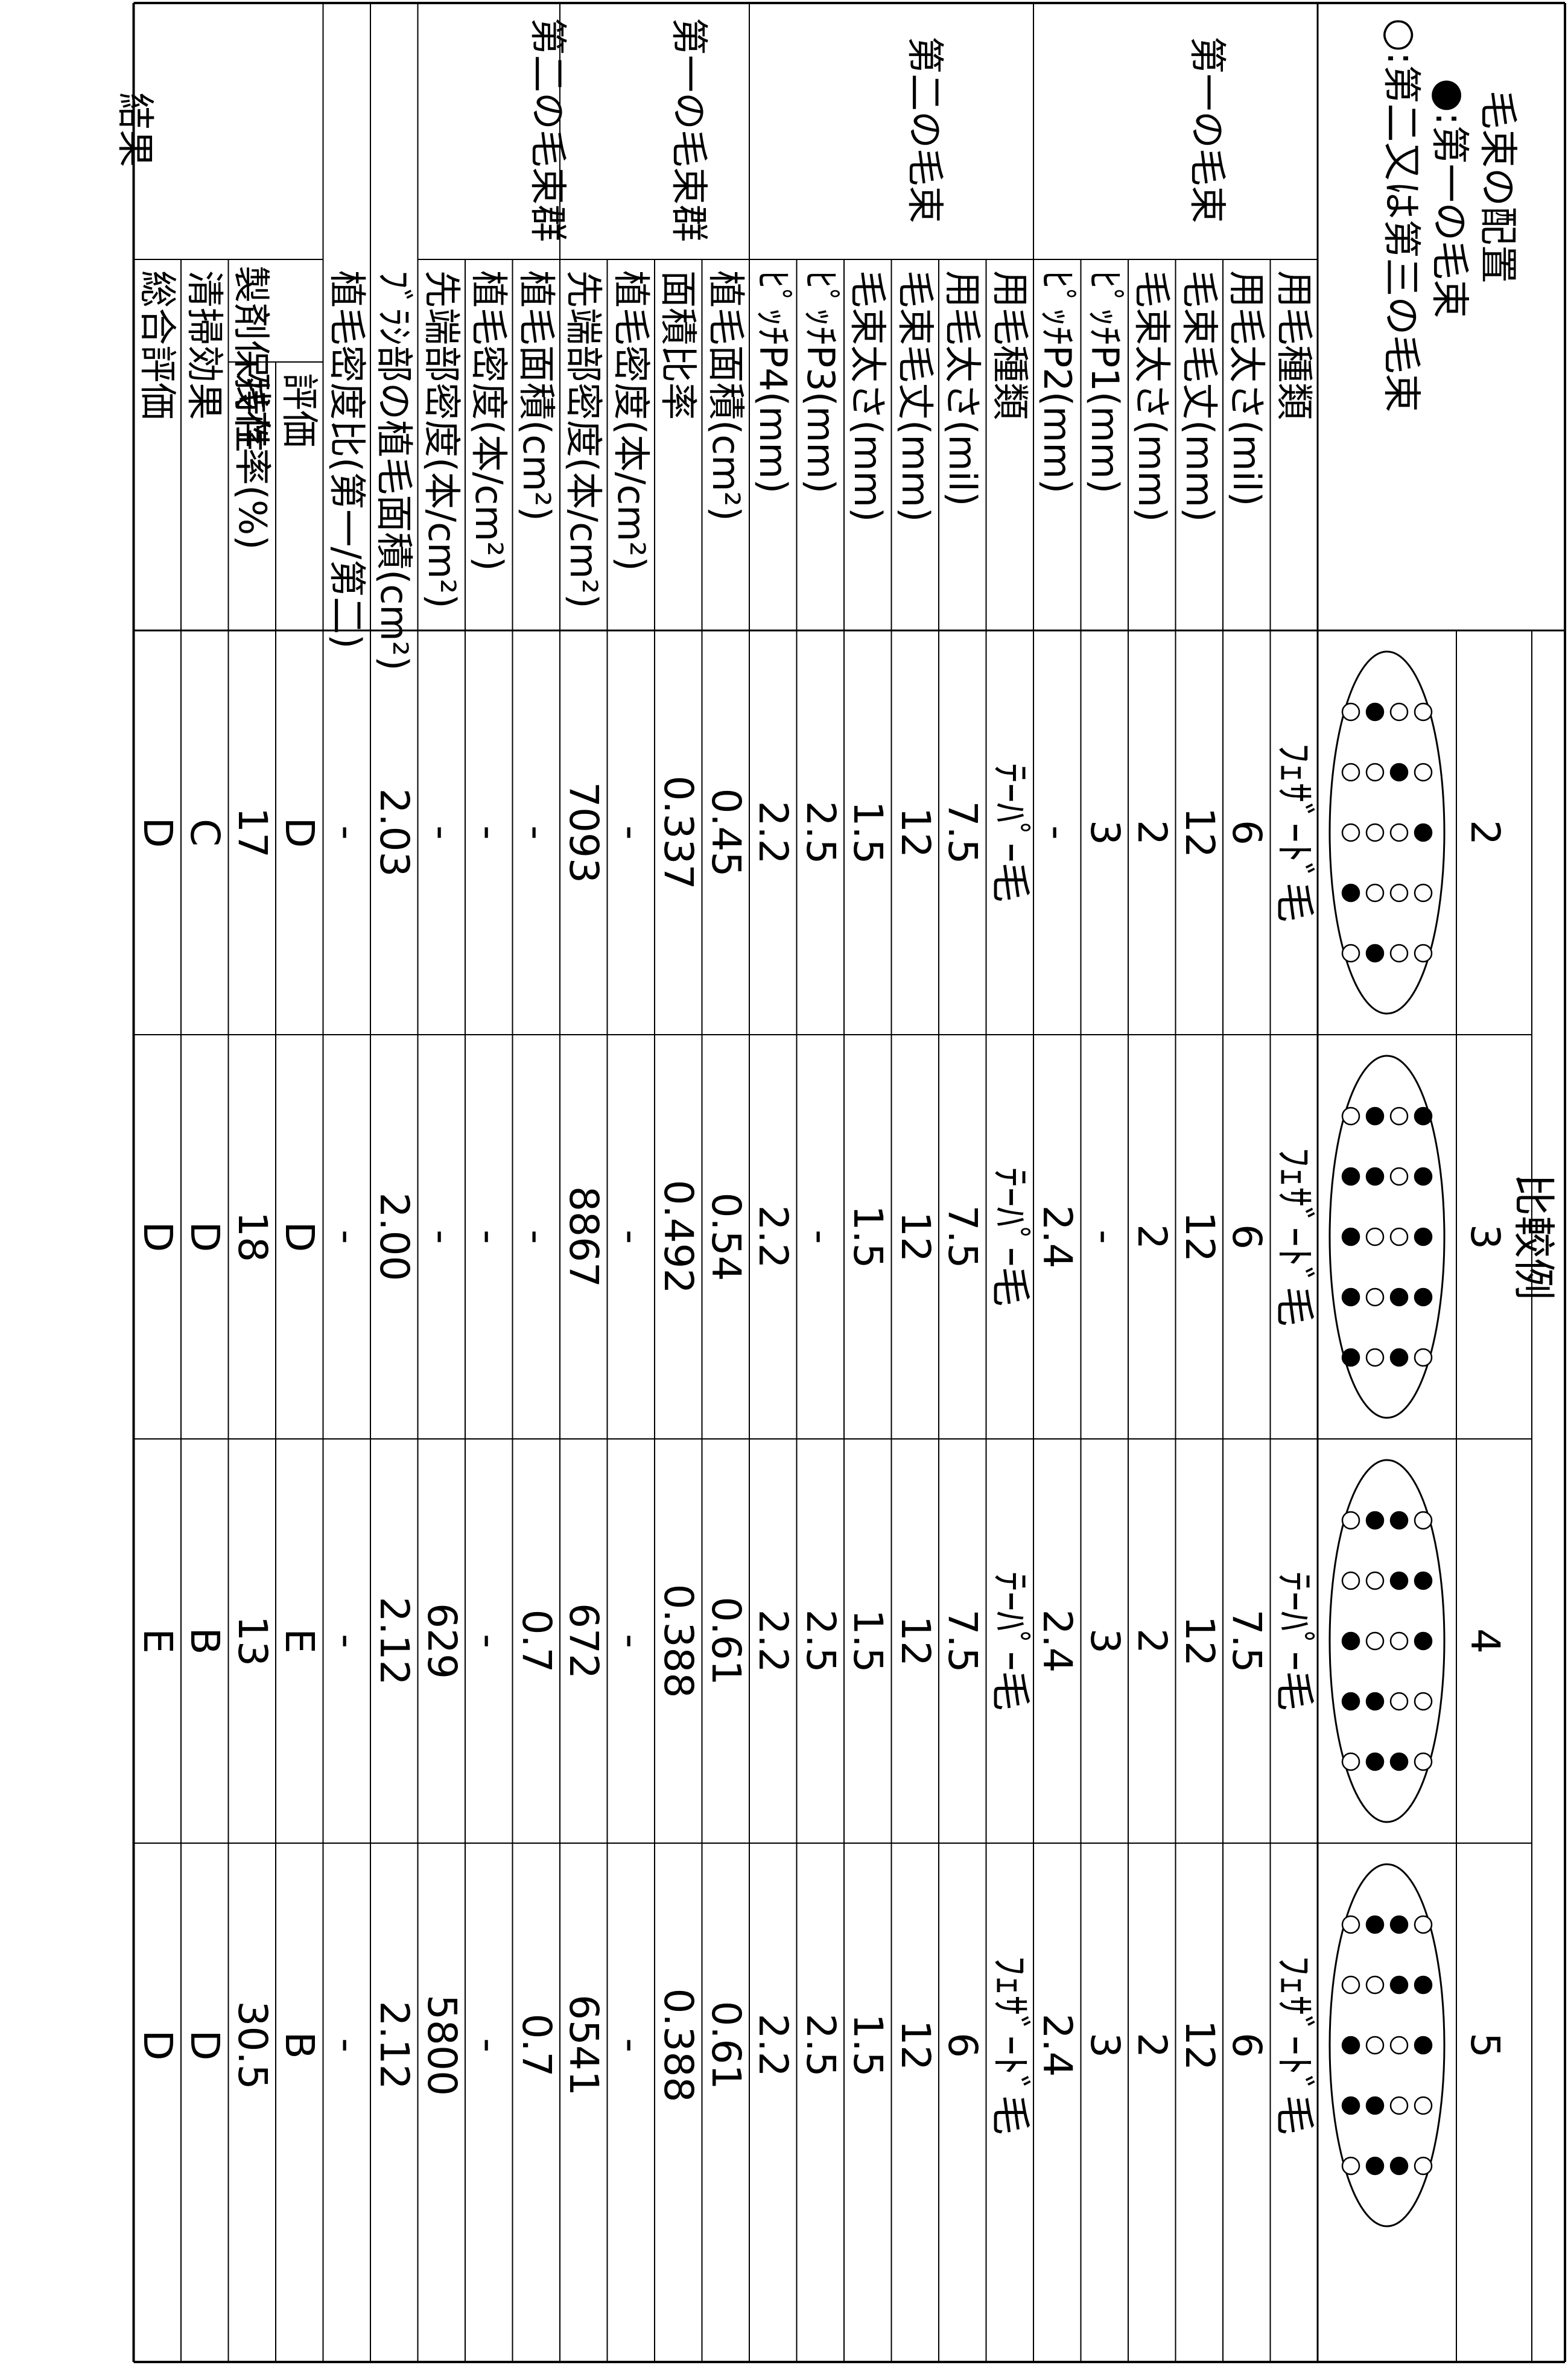  I want to click on table-cell: 0.61, so click(726, 2045).